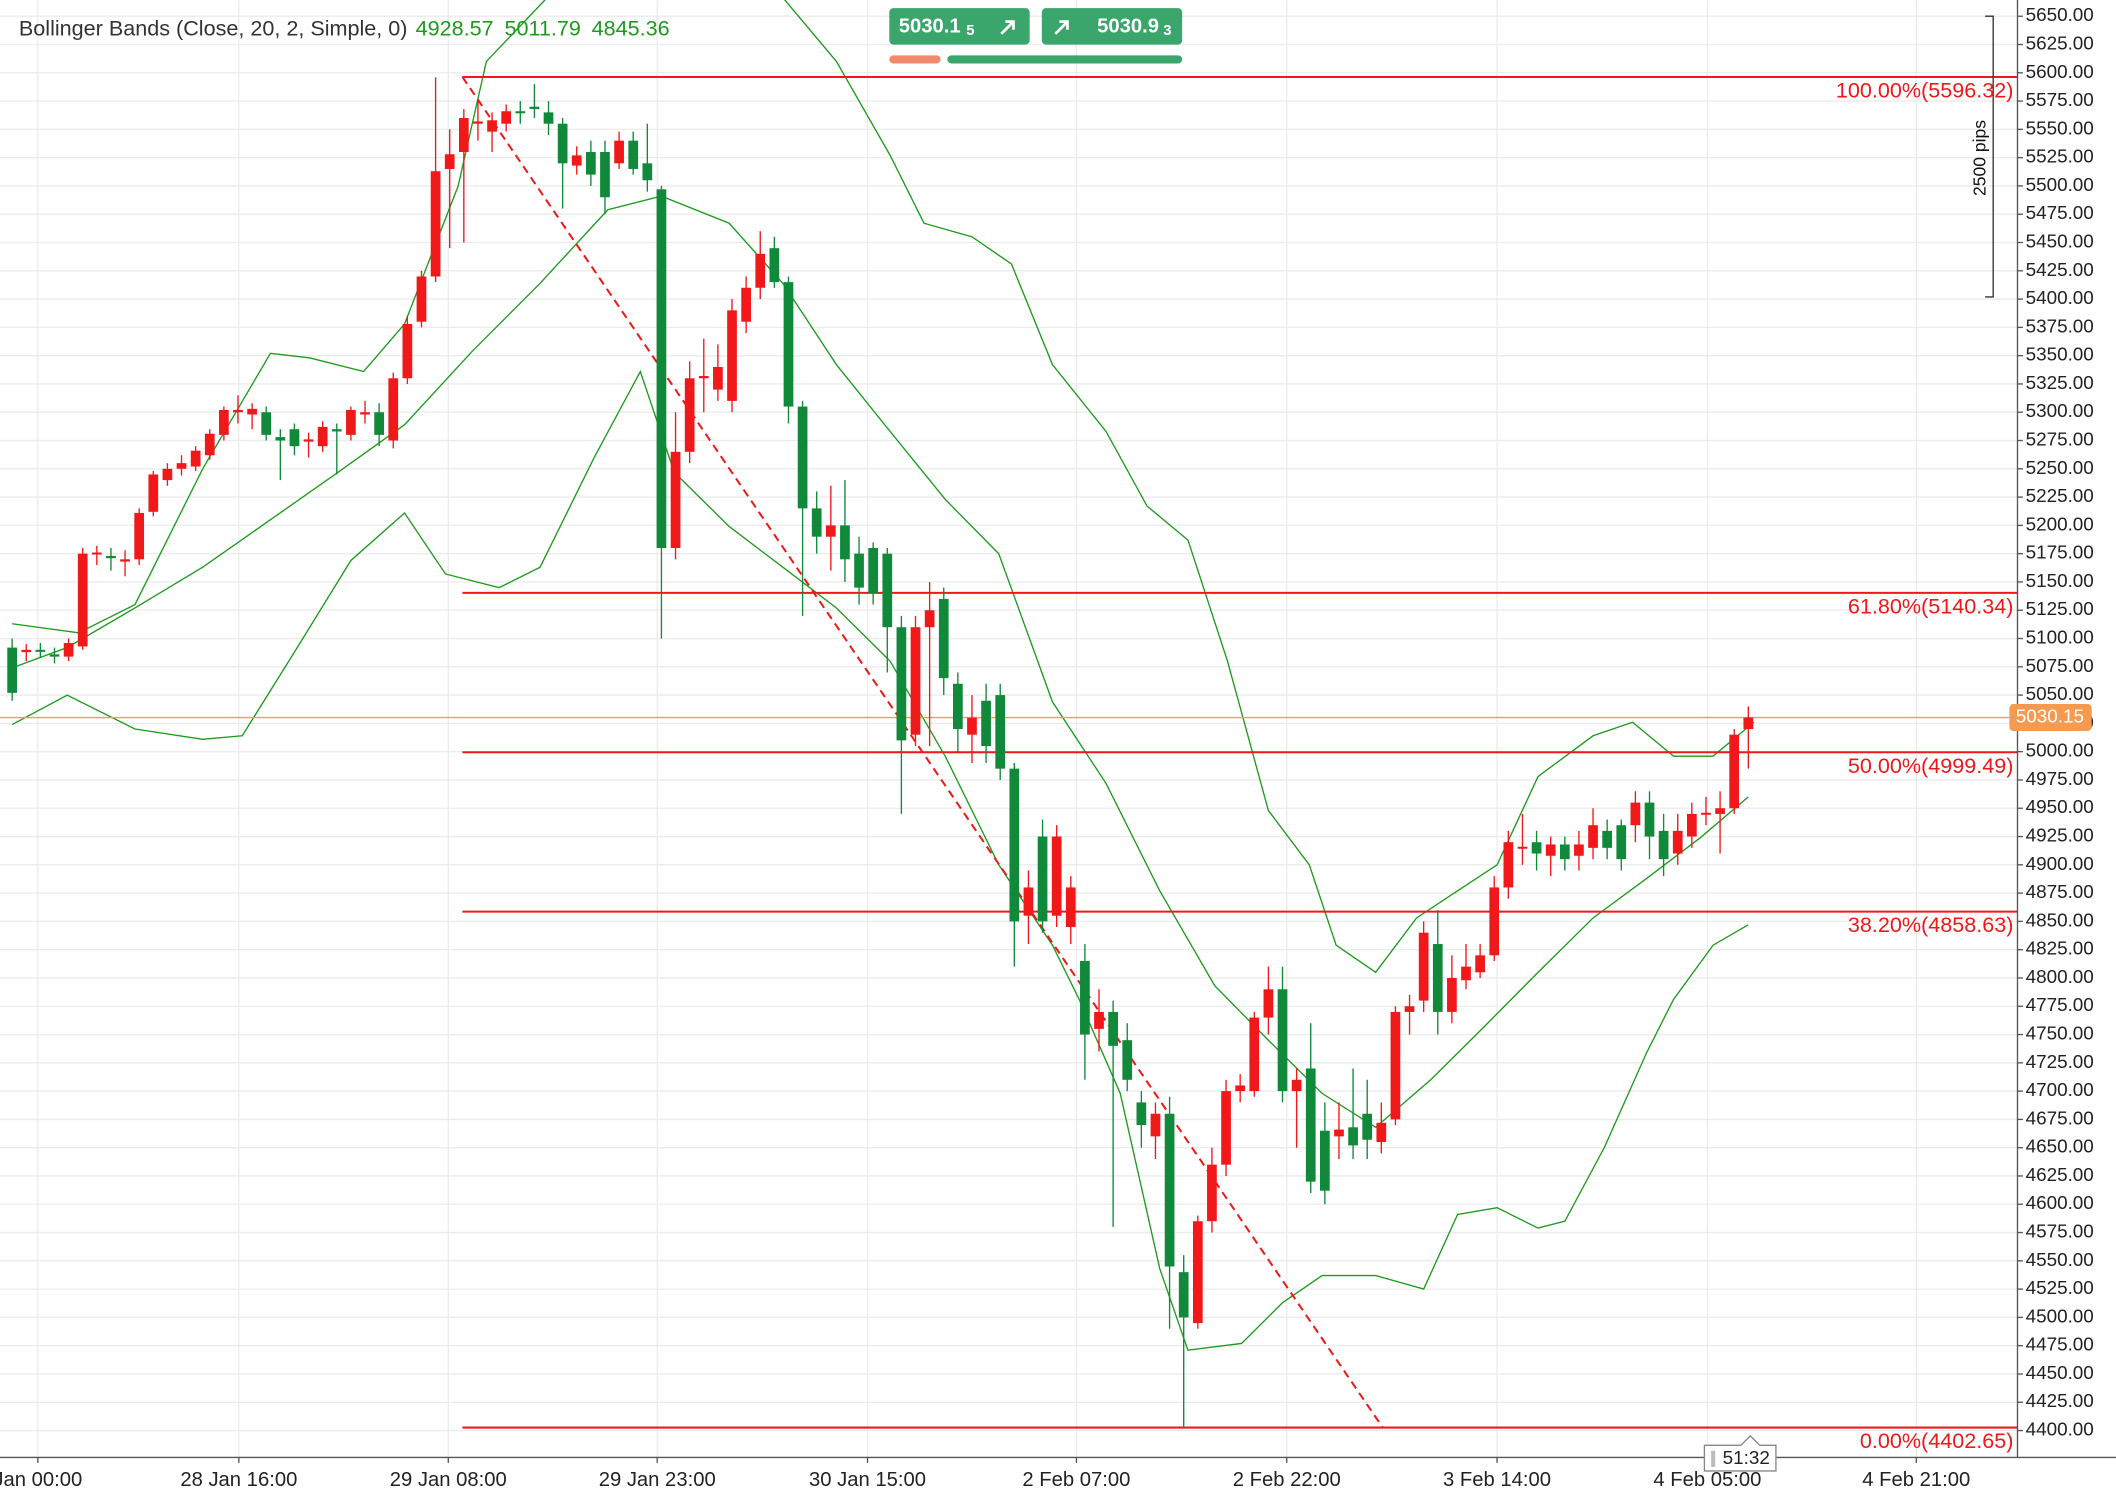  Describe the element at coordinates (2060, 751) in the screenshot. I see `y-tick-label: 5000.00` at that location.